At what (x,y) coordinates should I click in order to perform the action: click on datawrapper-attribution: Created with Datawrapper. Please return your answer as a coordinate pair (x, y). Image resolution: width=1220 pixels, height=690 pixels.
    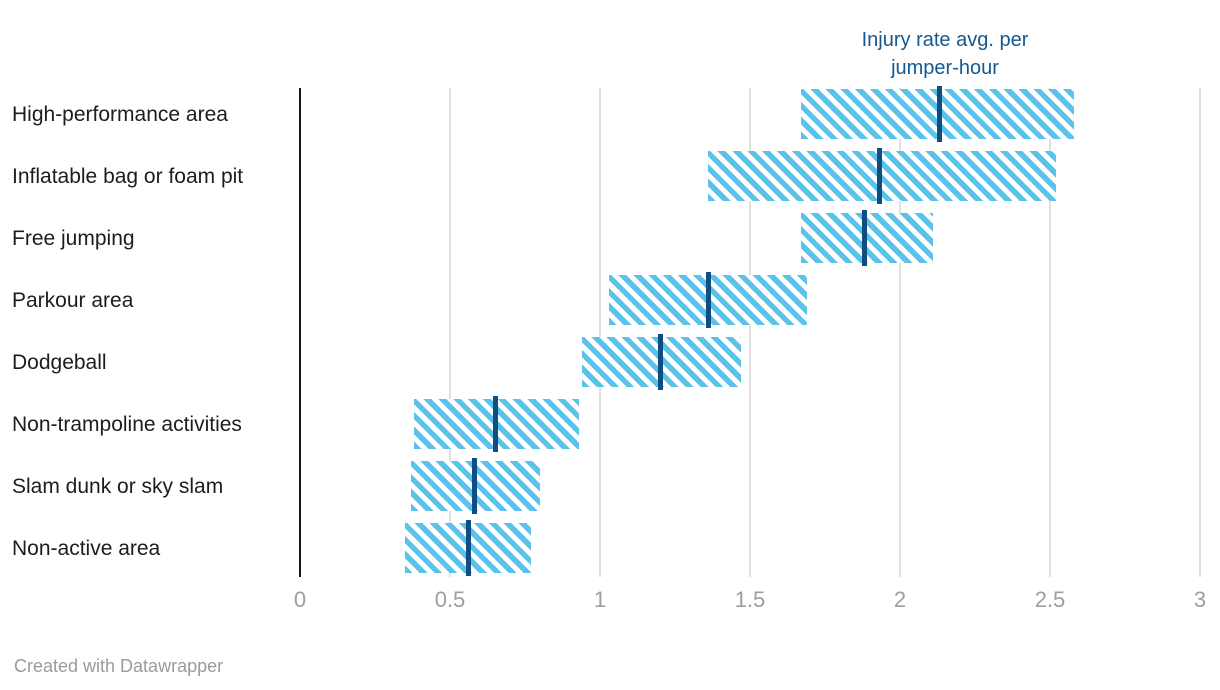
    Looking at the image, I should click on (119, 666).